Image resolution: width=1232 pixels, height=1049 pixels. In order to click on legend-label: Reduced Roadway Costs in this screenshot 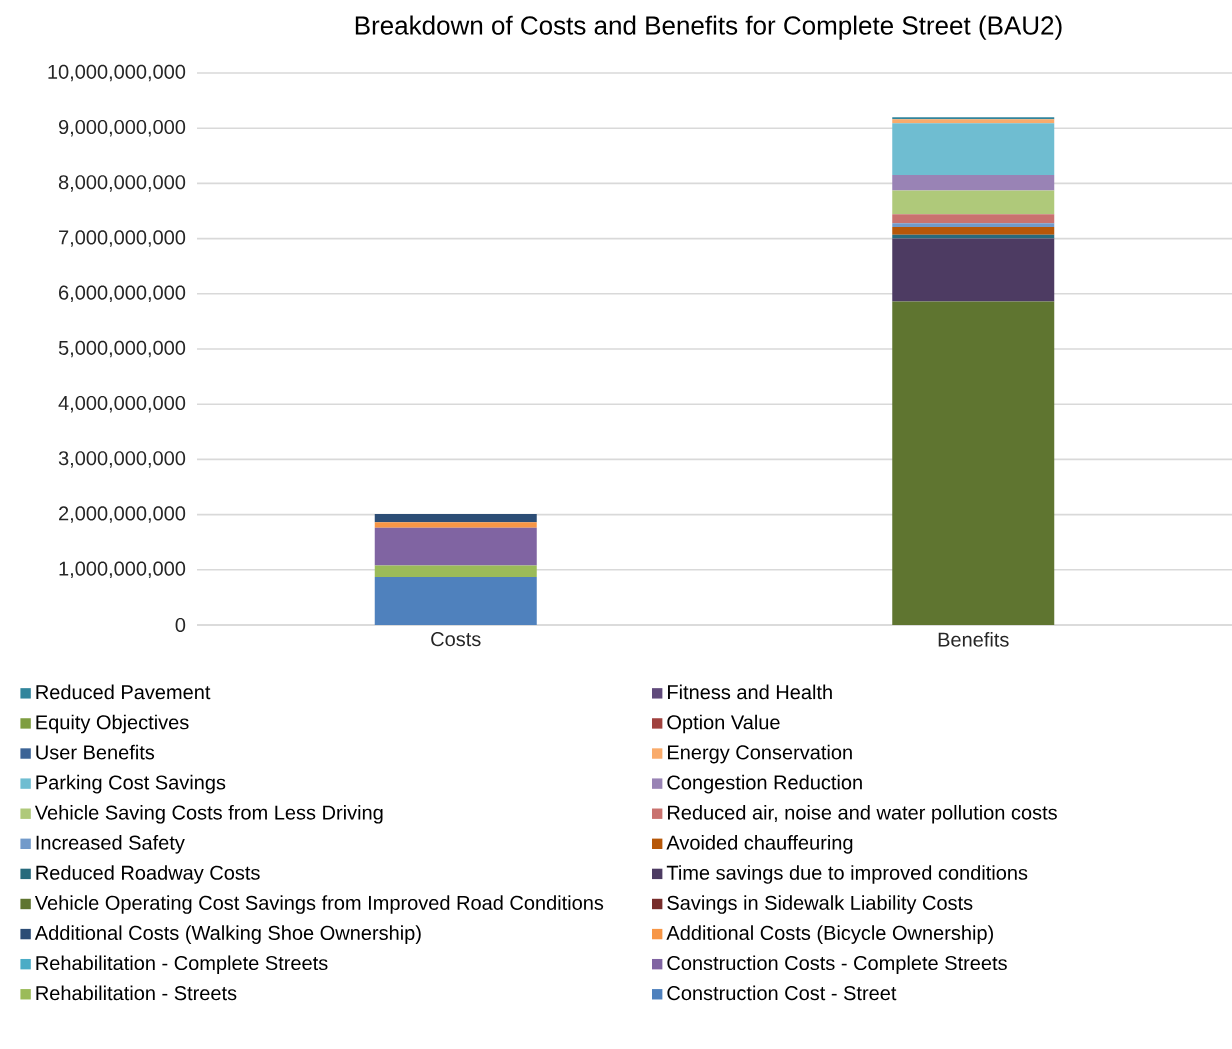, I will do `click(148, 874)`.